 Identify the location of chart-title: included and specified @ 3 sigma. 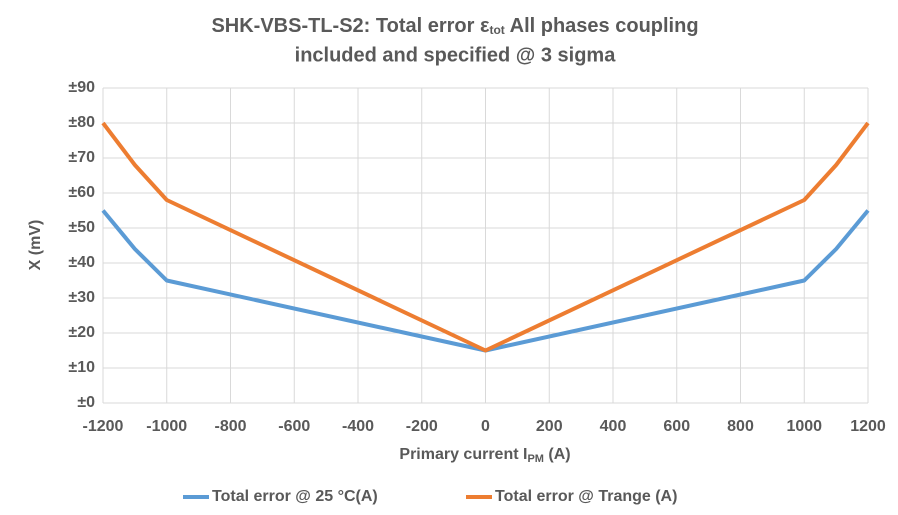
(456, 55).